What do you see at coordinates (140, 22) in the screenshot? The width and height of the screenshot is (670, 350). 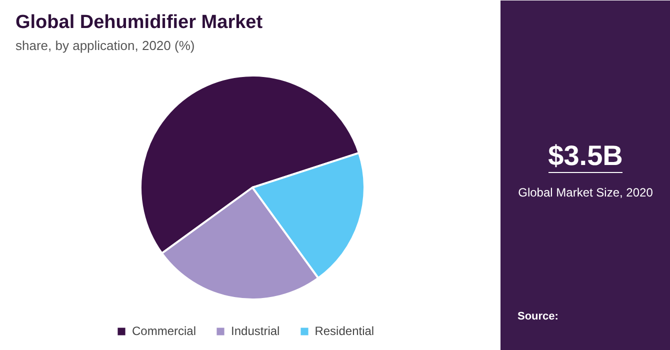 I see `chart-title: Global Dehumidifier Market` at bounding box center [140, 22].